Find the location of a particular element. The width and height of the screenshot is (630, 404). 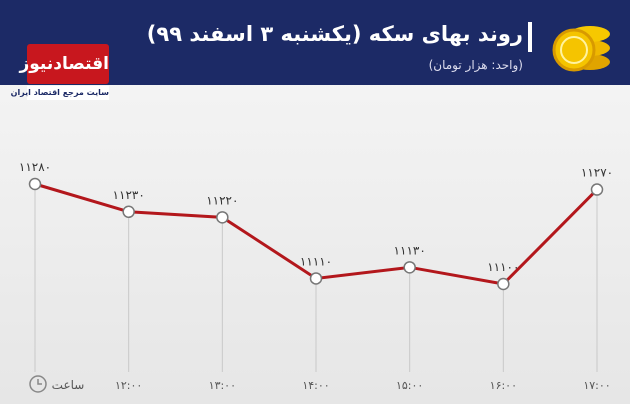

x-tick-label: ۱۷:۰۰ is located at coordinates (596, 385).